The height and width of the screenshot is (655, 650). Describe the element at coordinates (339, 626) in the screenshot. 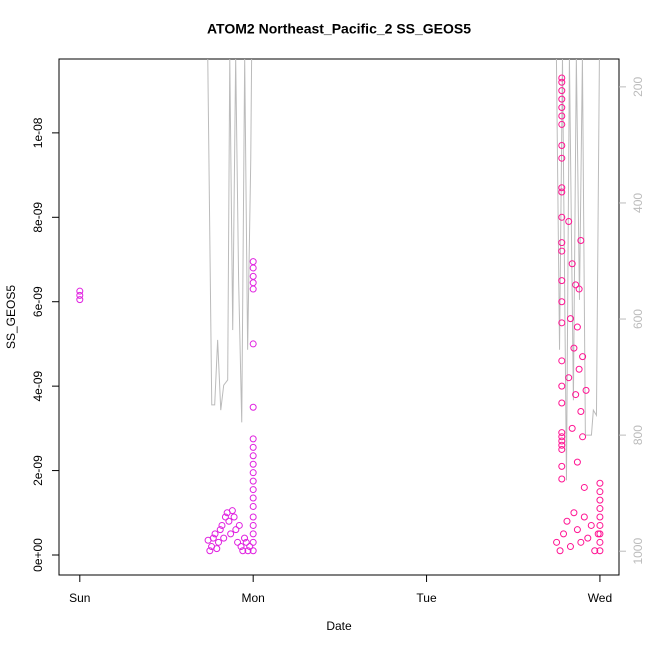

I see `x-axis-label: Date` at that location.